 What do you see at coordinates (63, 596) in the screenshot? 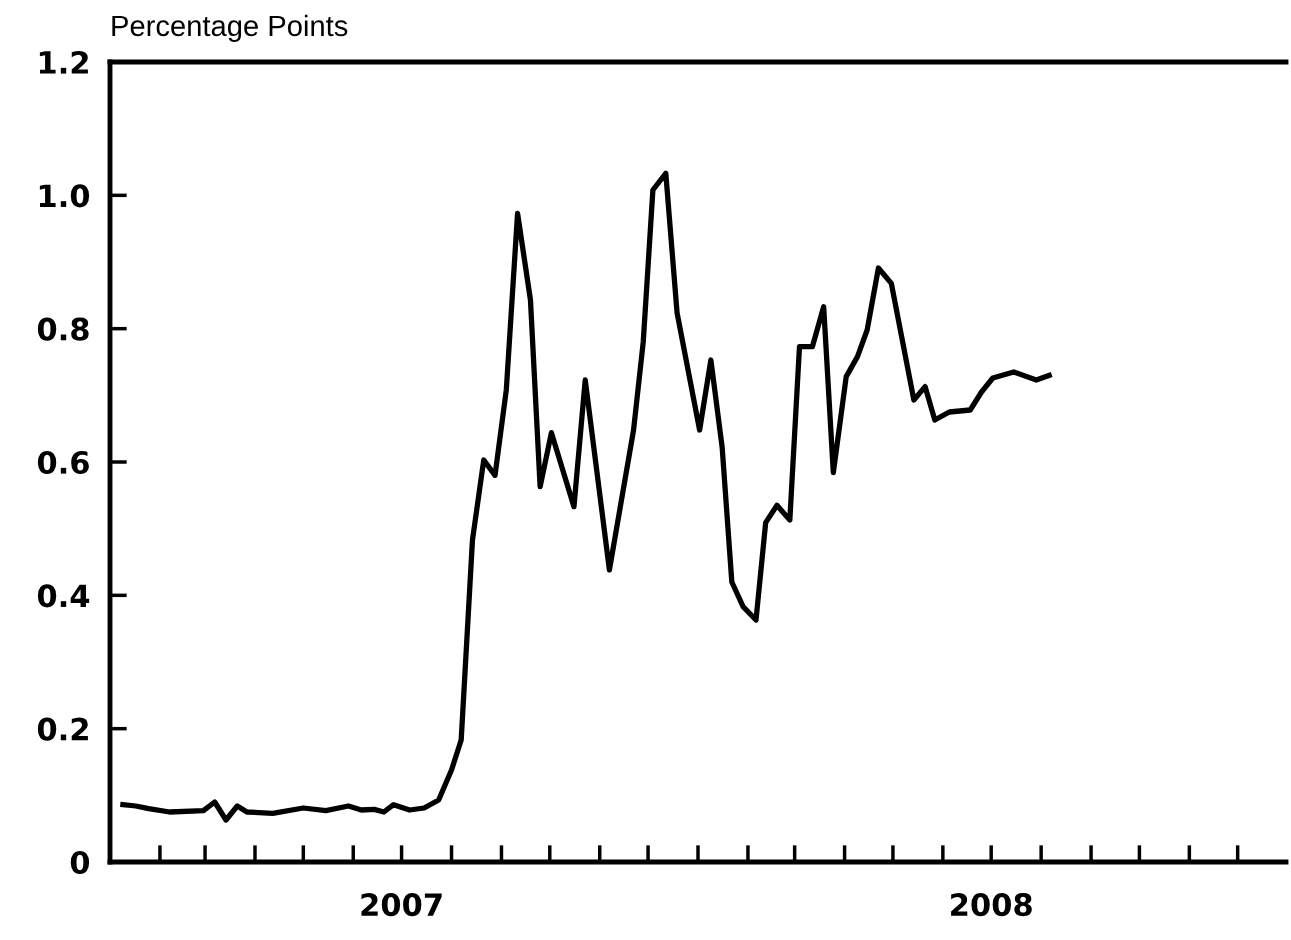
I see `y-tick-label: 0.4` at bounding box center [63, 596].